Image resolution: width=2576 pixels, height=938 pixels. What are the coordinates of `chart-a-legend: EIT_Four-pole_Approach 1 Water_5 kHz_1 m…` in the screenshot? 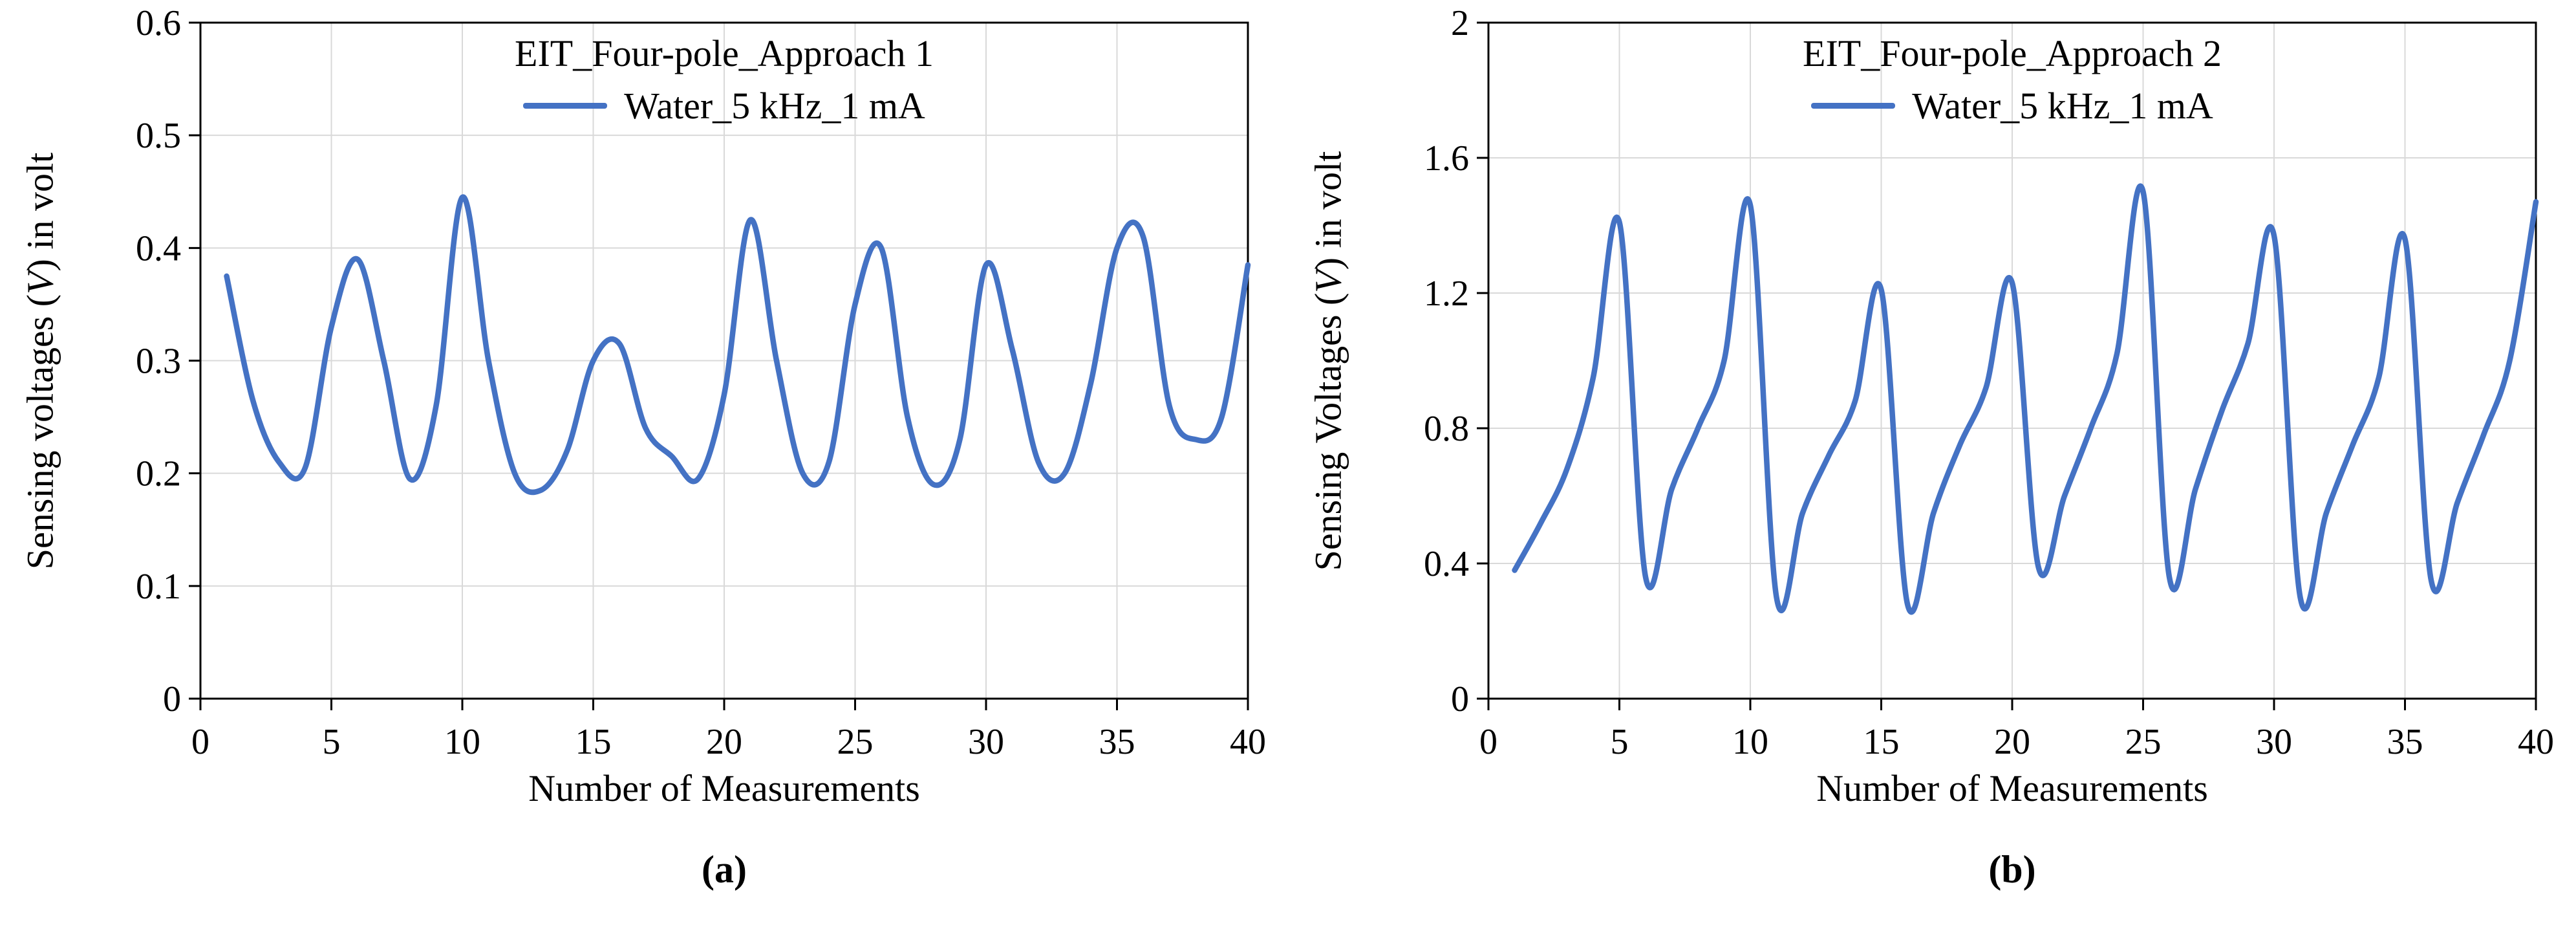 It's located at (724, 79).